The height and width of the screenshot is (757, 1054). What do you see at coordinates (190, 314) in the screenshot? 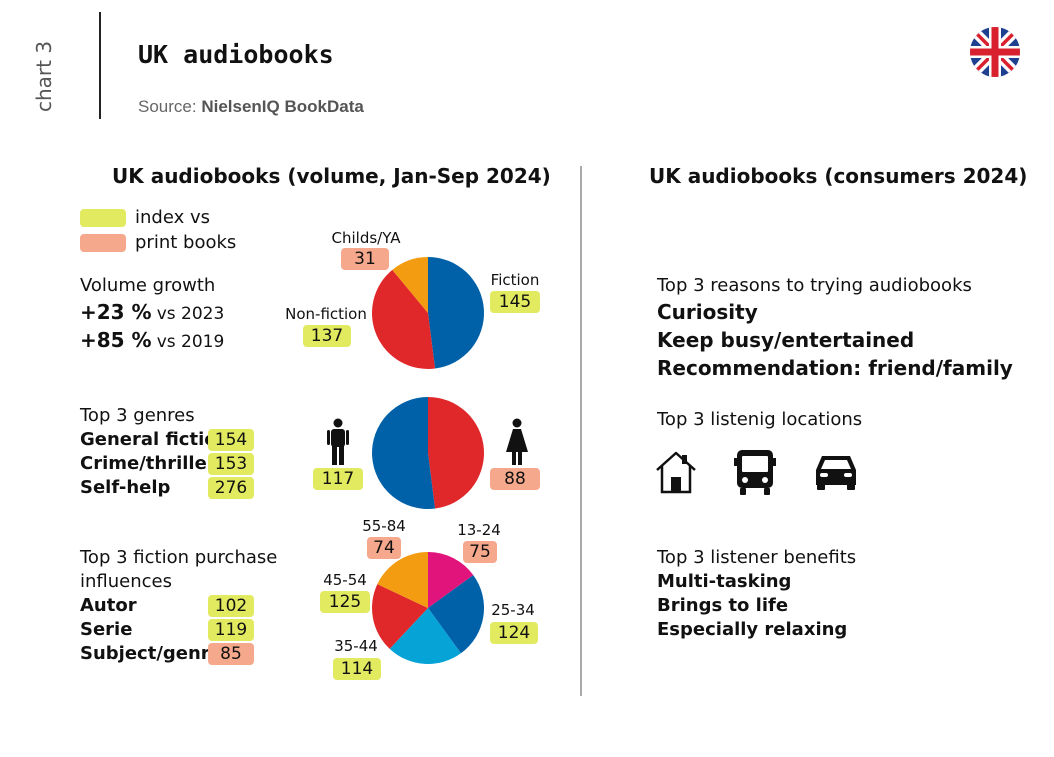
I see `growth-suffix: vs 2023` at bounding box center [190, 314].